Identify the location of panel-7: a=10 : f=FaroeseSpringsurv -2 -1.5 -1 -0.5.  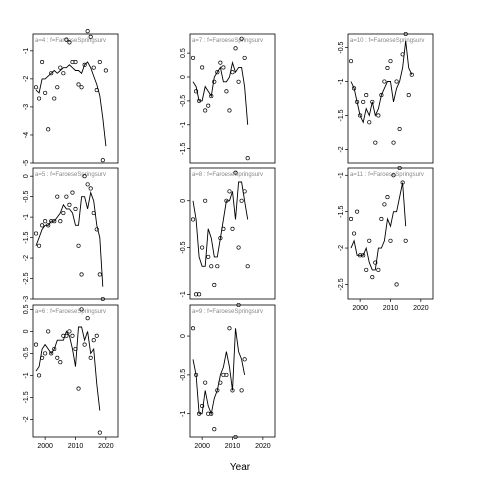
(386, 97).